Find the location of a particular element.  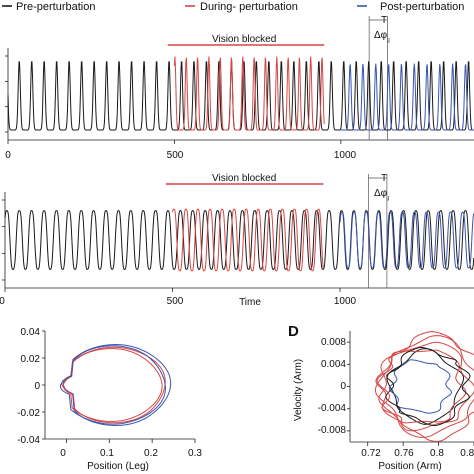

panel-a-xtick-1000: 1000 is located at coordinates (345, 155).